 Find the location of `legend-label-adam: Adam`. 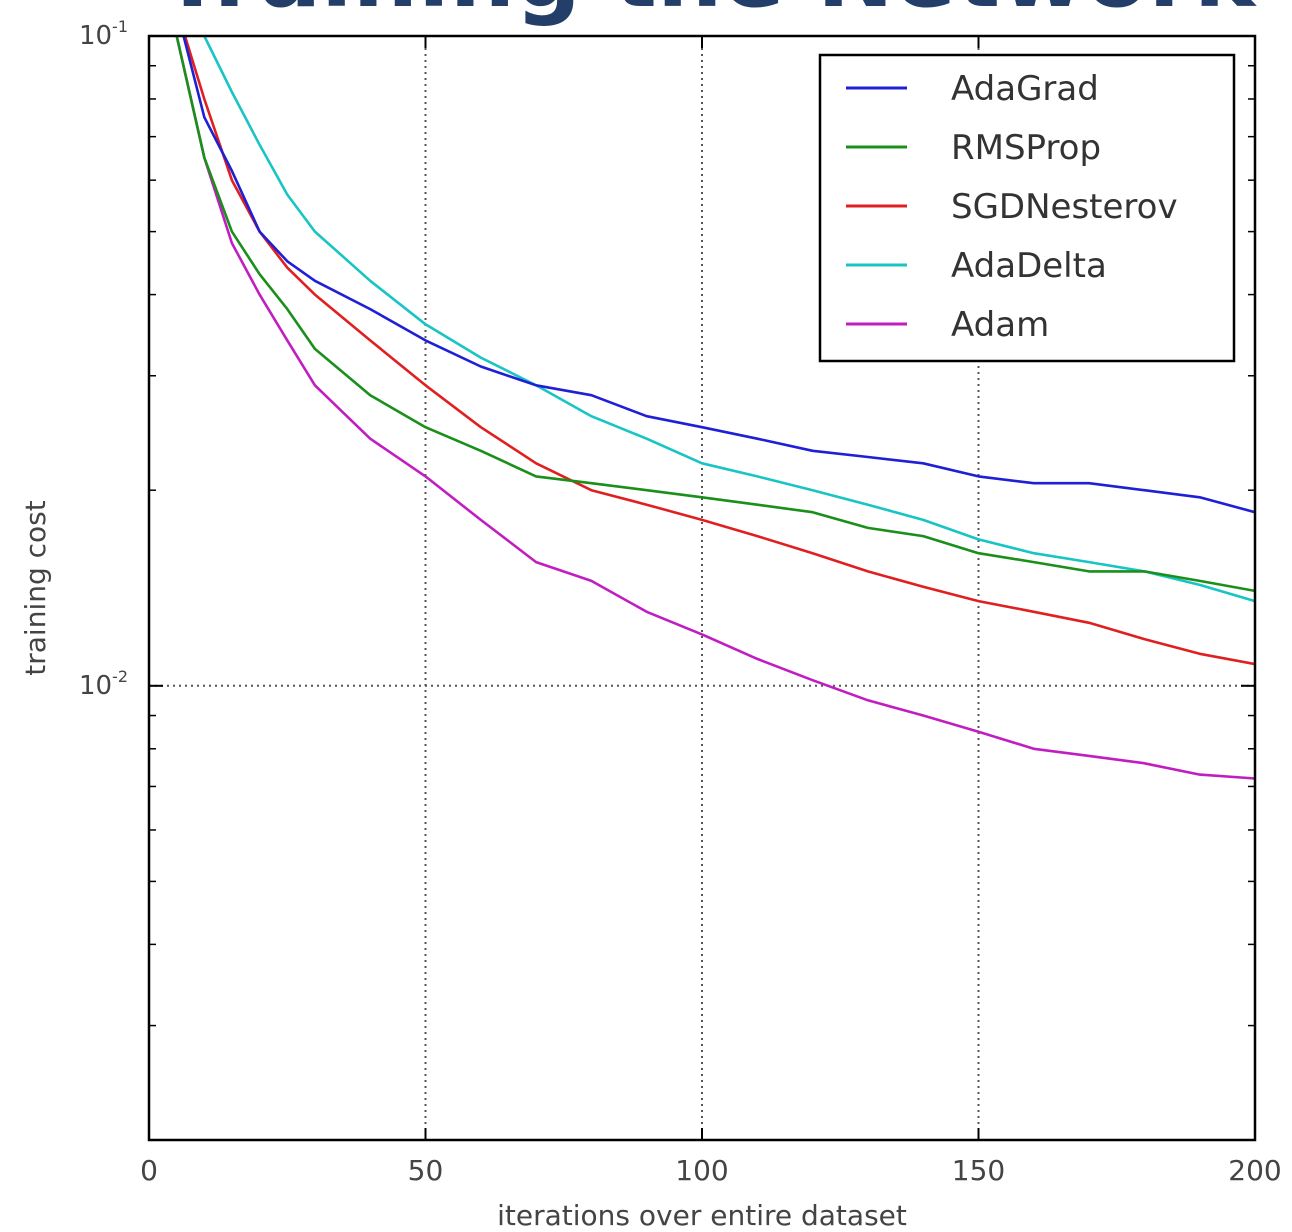

legend-label-adam: Adam is located at coordinates (1000, 325).